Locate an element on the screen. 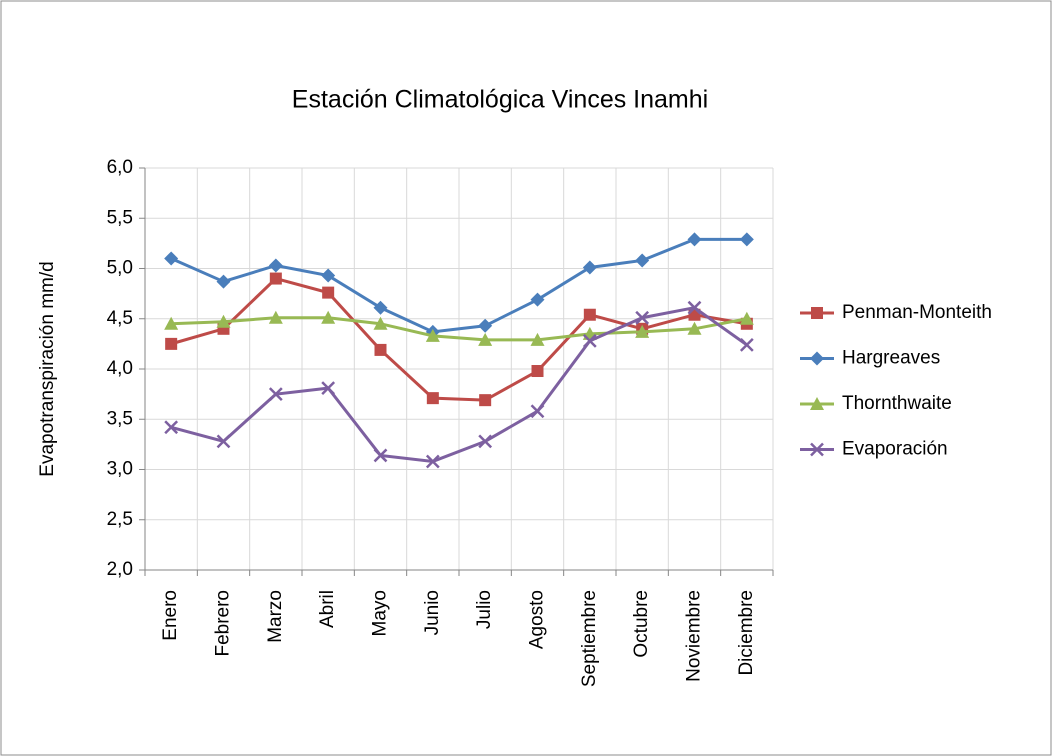 The height and width of the screenshot is (756, 1052). y-axis-label: Evapotranspiración mm/d is located at coordinates (47, 368).